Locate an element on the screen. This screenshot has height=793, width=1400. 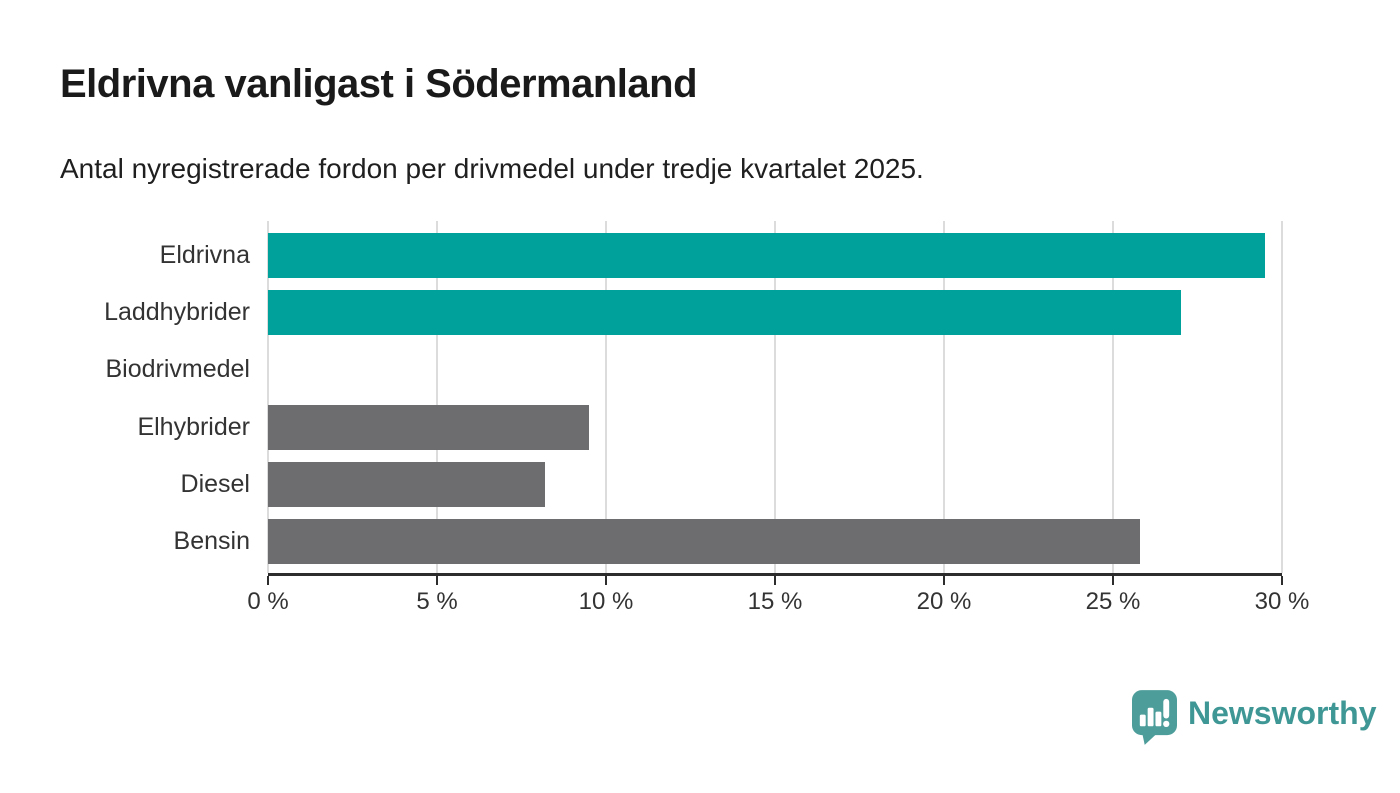
x-axis: 0 % 5 % 10 % 15 % 20 % 25 % 30 % is located at coordinates (778, 594).